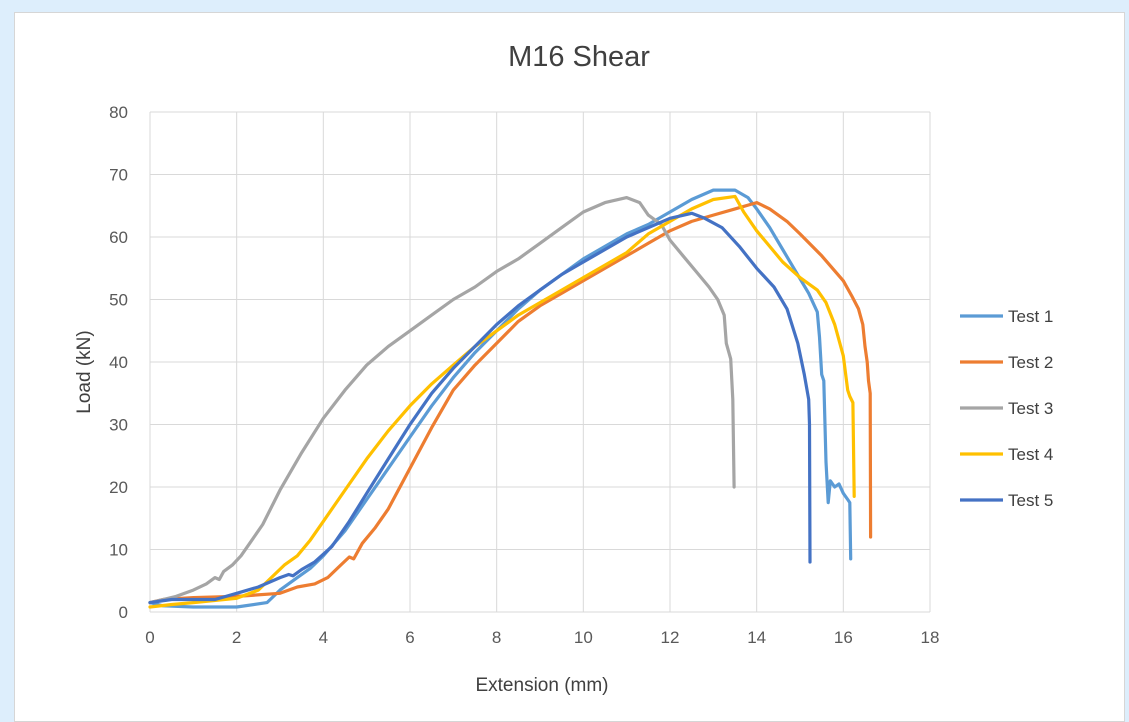 The height and width of the screenshot is (722, 1129). What do you see at coordinates (118, 237) in the screenshot?
I see `y-tick-label: 60` at bounding box center [118, 237].